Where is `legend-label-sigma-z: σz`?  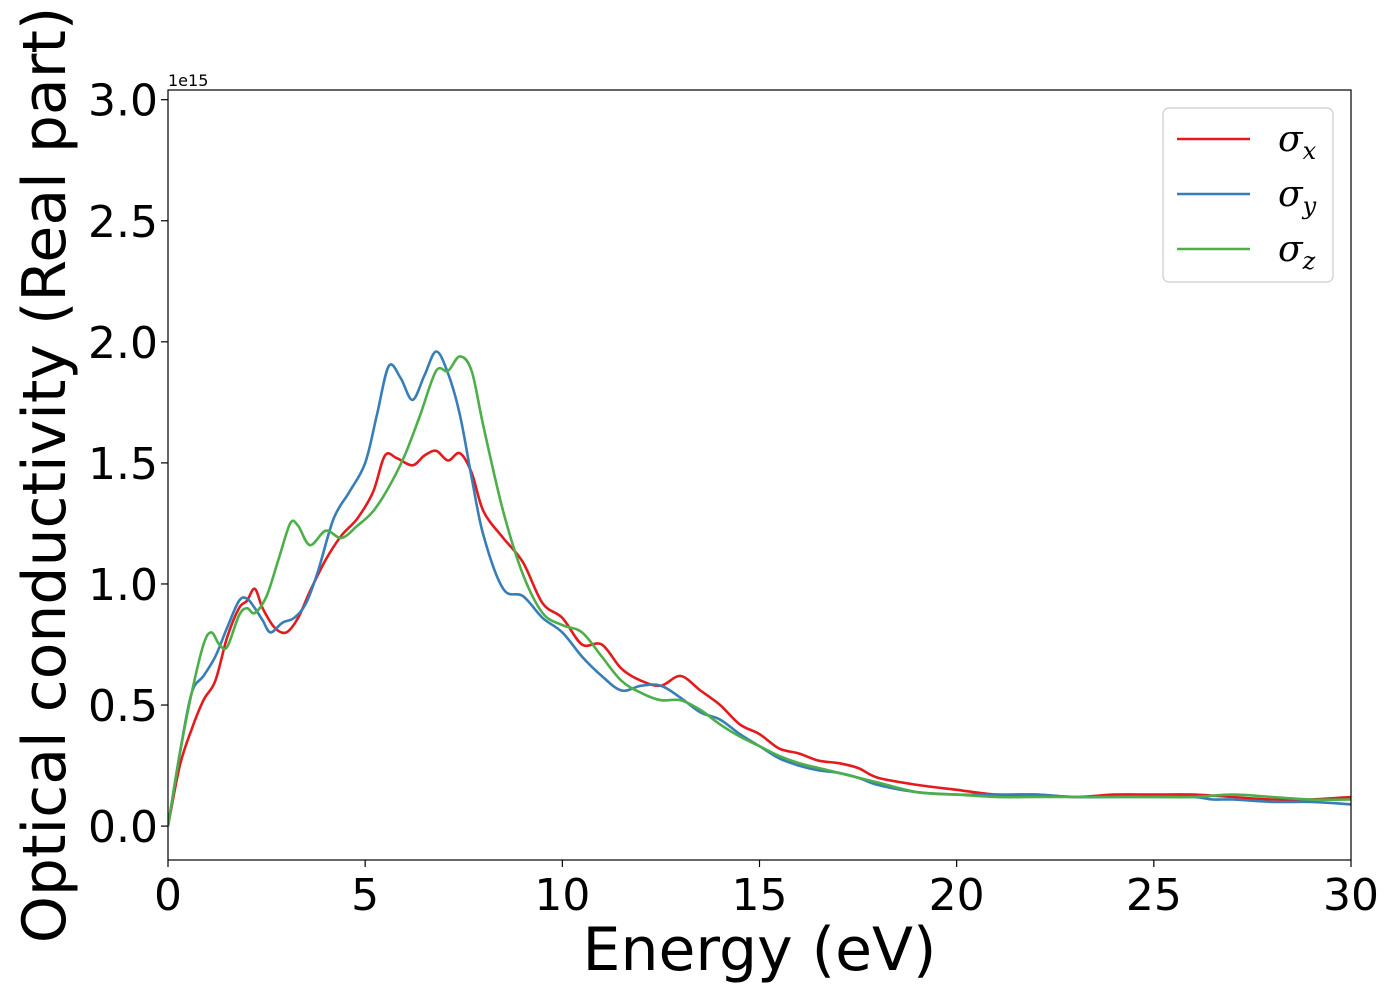 legend-label-sigma-z: σz is located at coordinates (1297, 252).